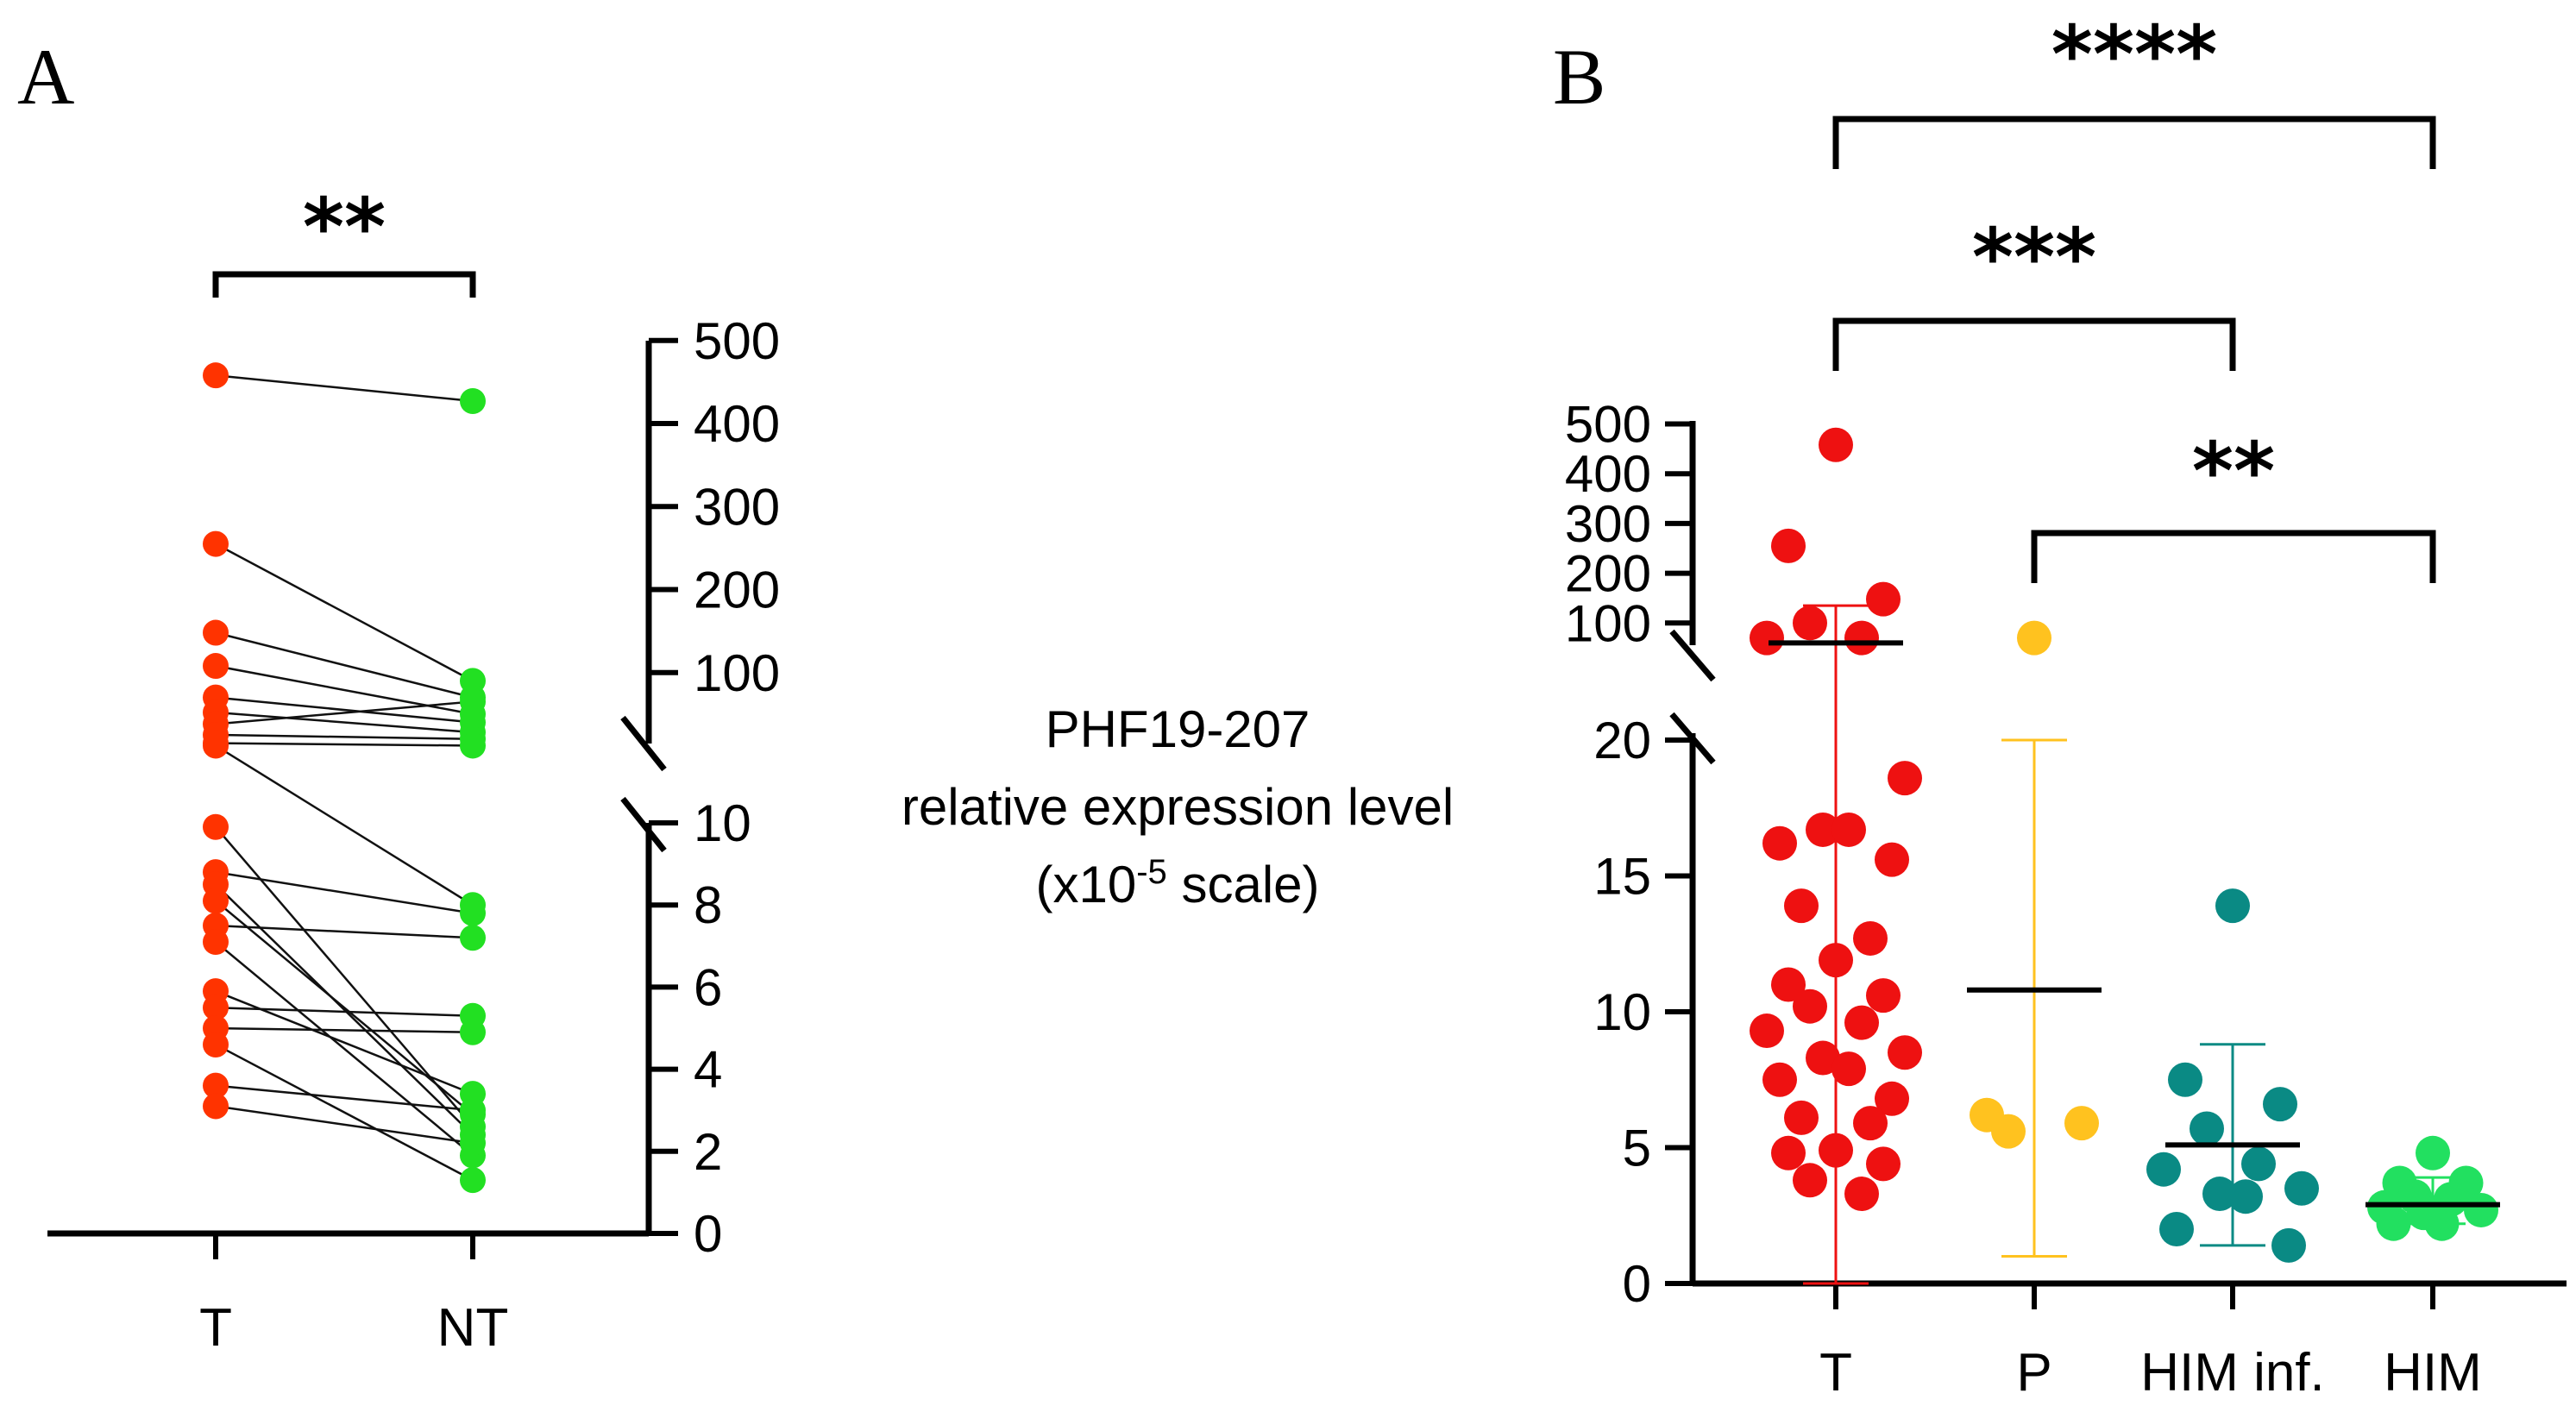  What do you see at coordinates (2232, 1373) in the screenshot?
I see `panel-b-x-label-him-inf: HIM inf.` at bounding box center [2232, 1373].